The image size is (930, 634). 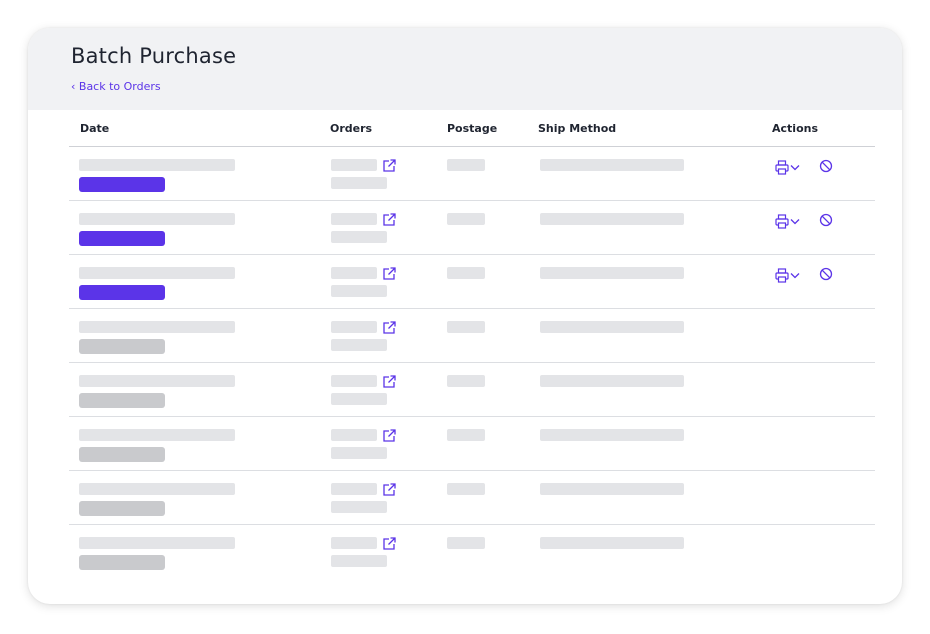 What do you see at coordinates (795, 128) in the screenshot?
I see `column-header-actions: Actions` at bounding box center [795, 128].